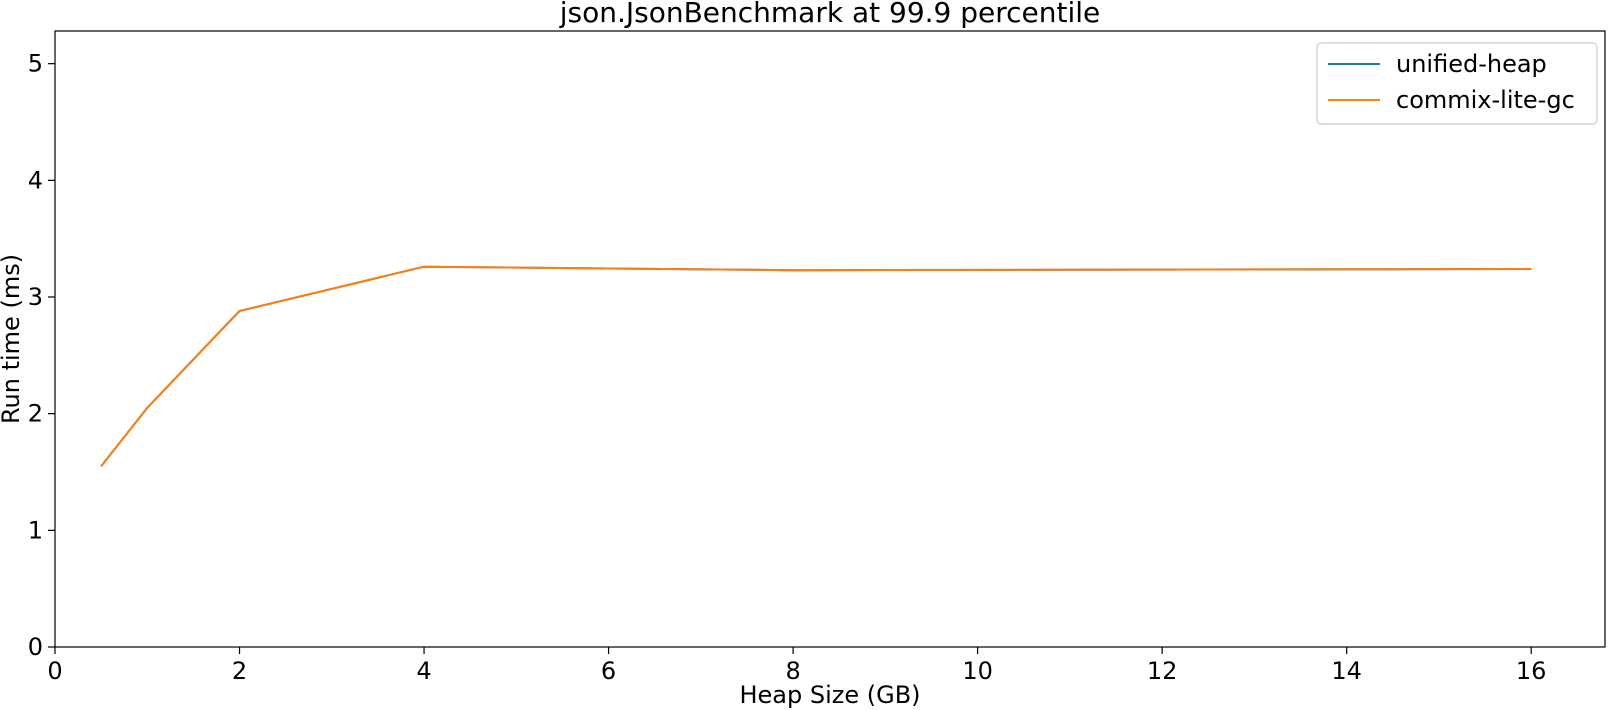 Image resolution: width=1608 pixels, height=710 pixels. What do you see at coordinates (35, 647) in the screenshot?
I see `y-tick-label: 0` at bounding box center [35, 647].